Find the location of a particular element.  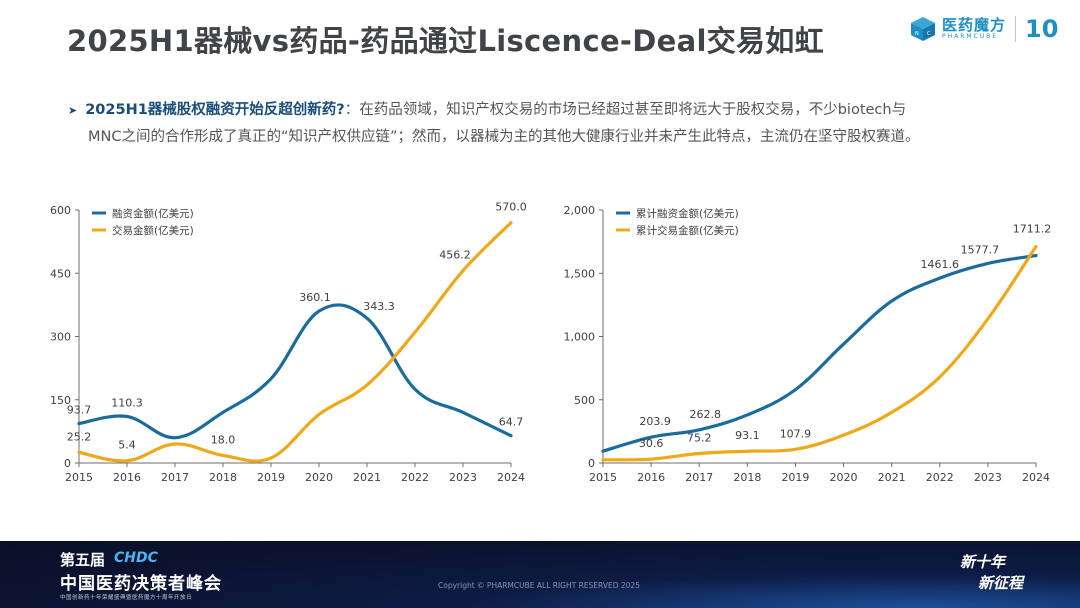

y-tick-label: 450 is located at coordinates (60, 273).